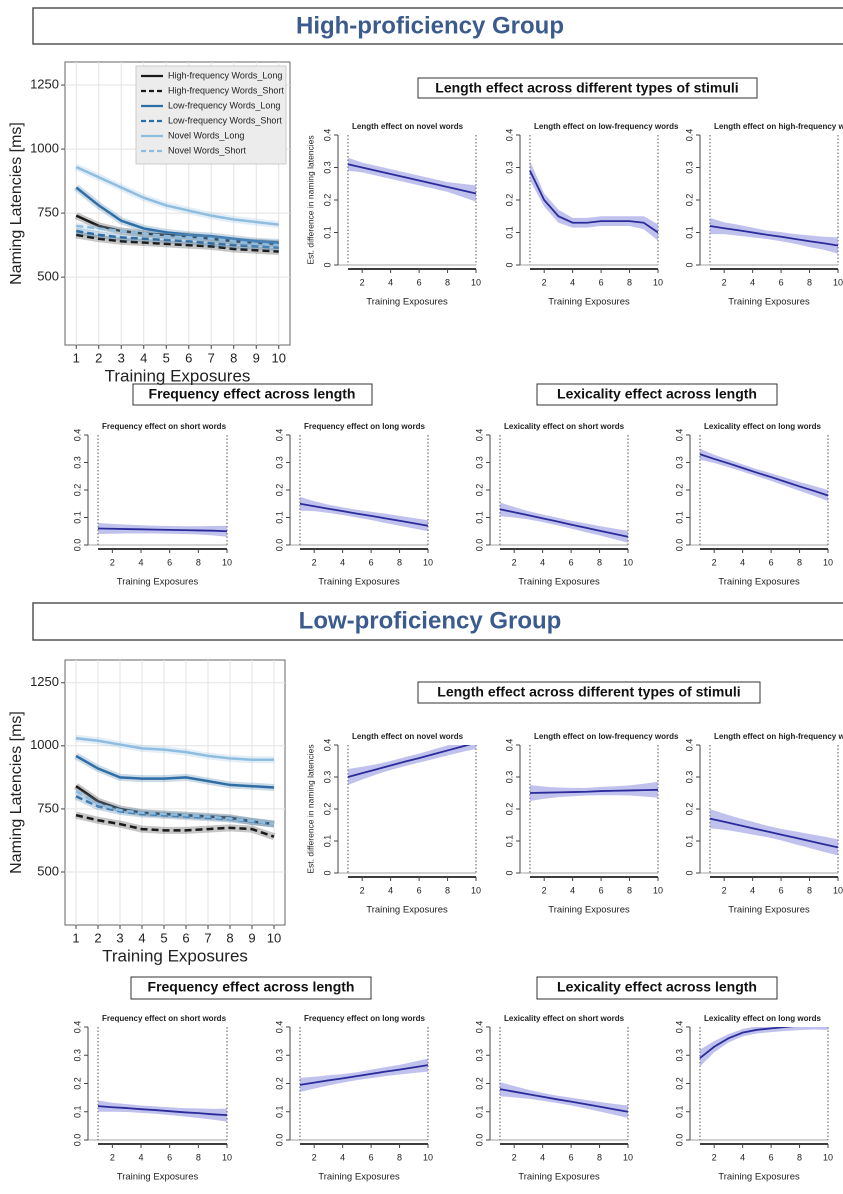 This screenshot has height=1194, width=843. I want to click on y-tick-label: 1250, so click(44, 681).